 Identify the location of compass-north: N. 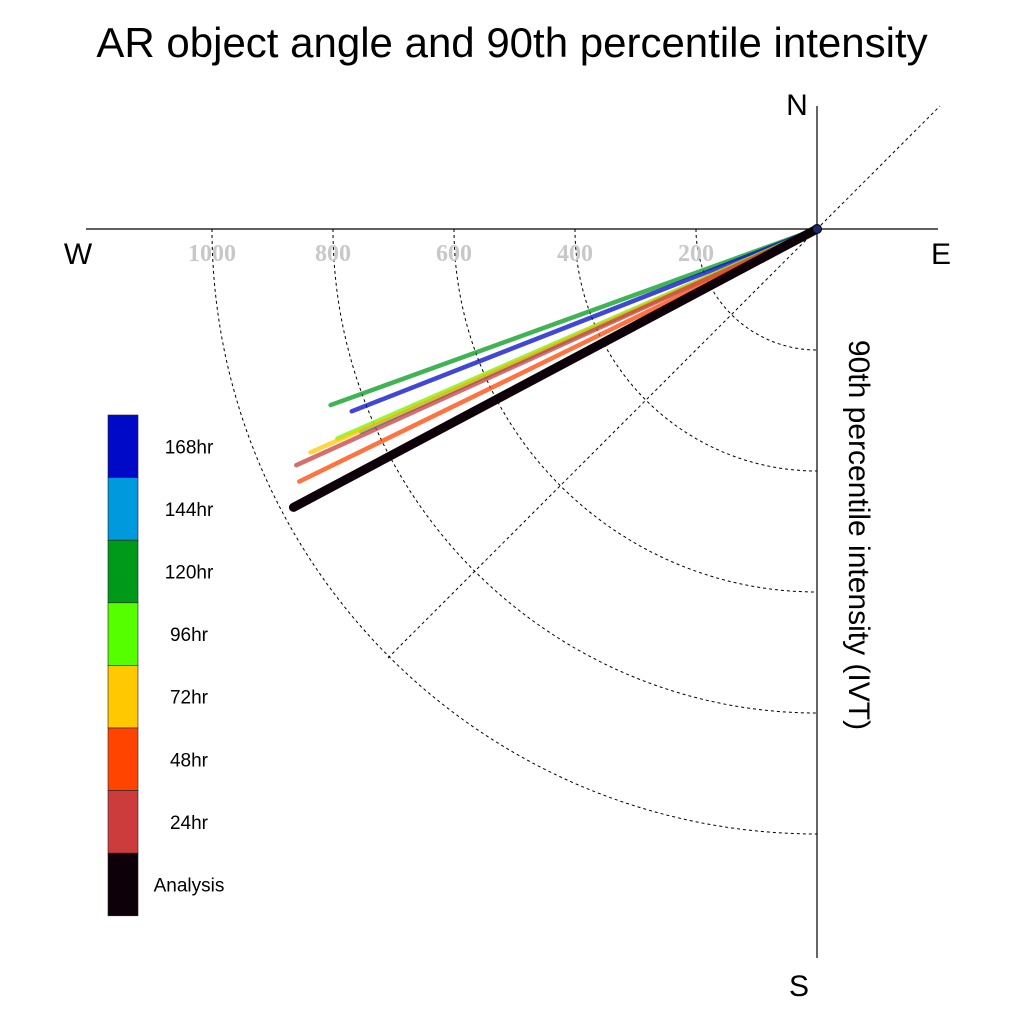
(797, 105).